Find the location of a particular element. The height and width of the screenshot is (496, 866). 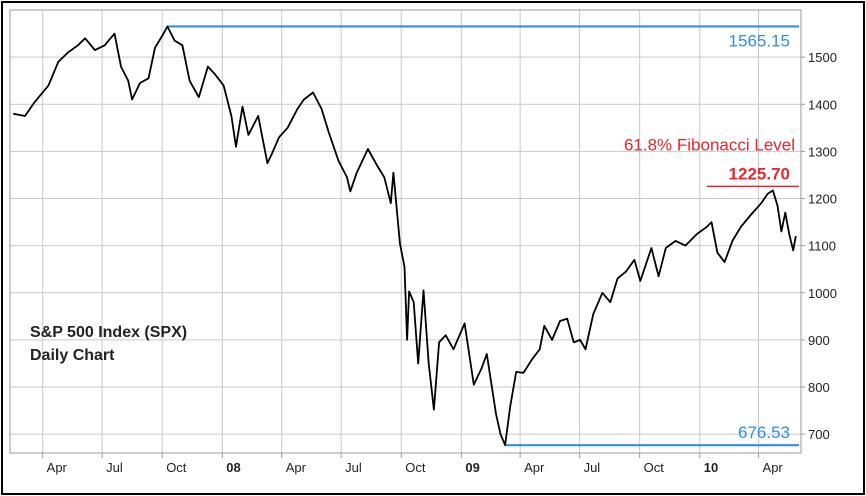

chart-subtitle: Daily Chart is located at coordinates (72, 355).